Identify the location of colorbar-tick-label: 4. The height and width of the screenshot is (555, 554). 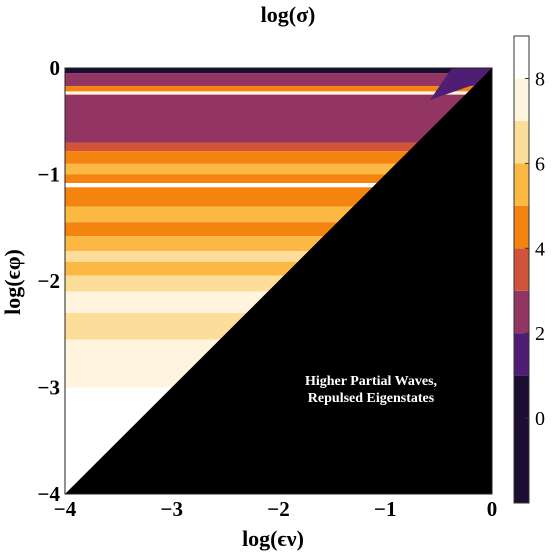
(540, 249).